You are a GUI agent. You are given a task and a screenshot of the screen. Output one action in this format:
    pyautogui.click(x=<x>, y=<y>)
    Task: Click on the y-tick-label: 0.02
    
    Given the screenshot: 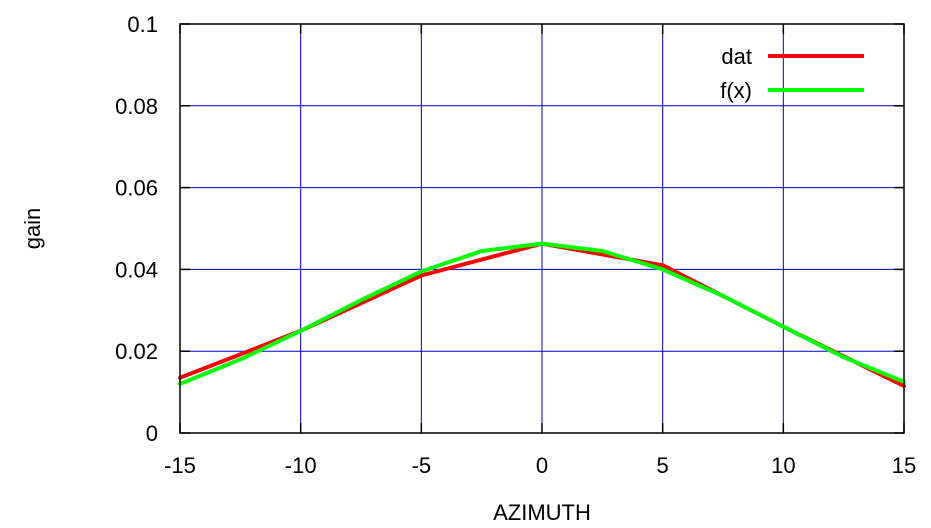 What is the action you would take?
    pyautogui.click(x=136, y=351)
    